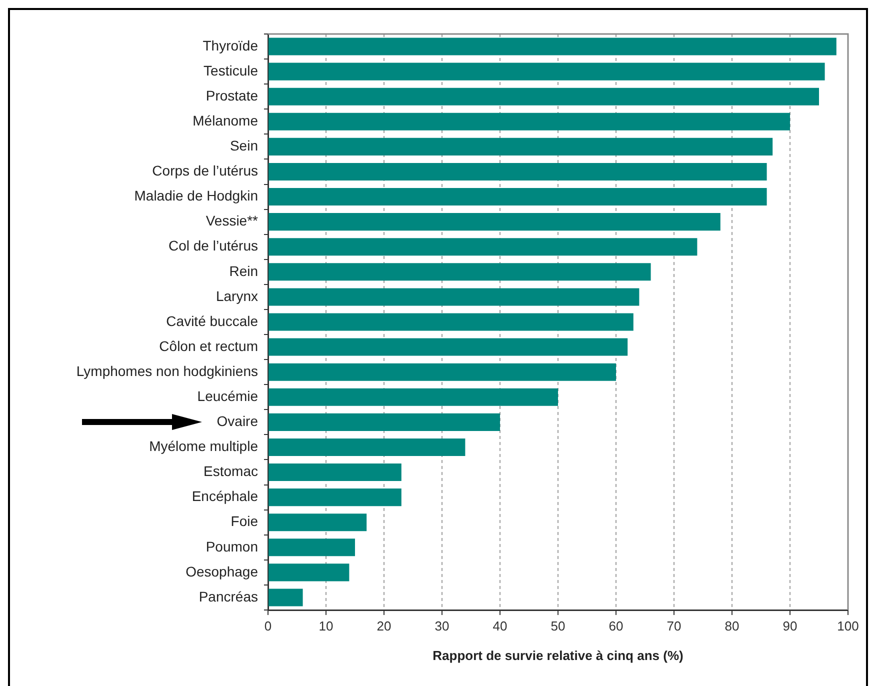  Describe the element at coordinates (326, 626) in the screenshot. I see `x-tick-label: 10` at that location.